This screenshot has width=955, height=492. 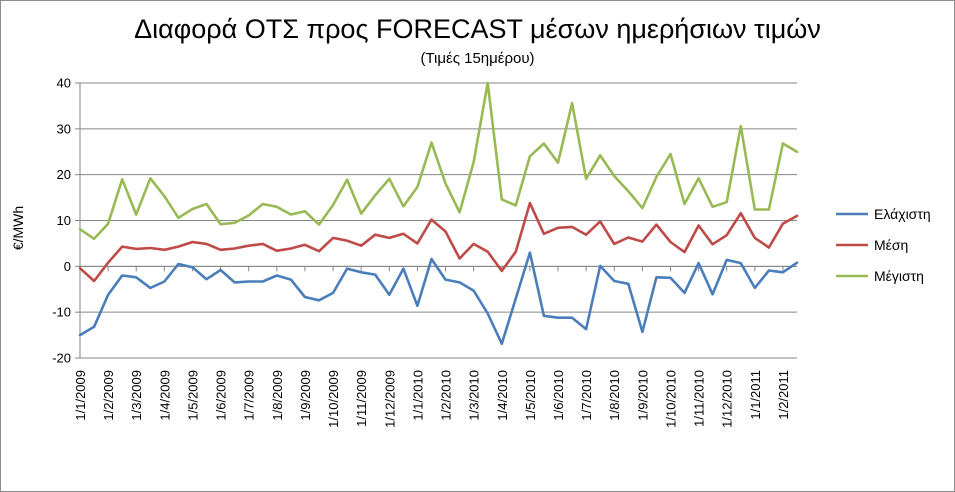 What do you see at coordinates (389, 399) in the screenshot?
I see `x-tick-label: 1/12/2009` at bounding box center [389, 399].